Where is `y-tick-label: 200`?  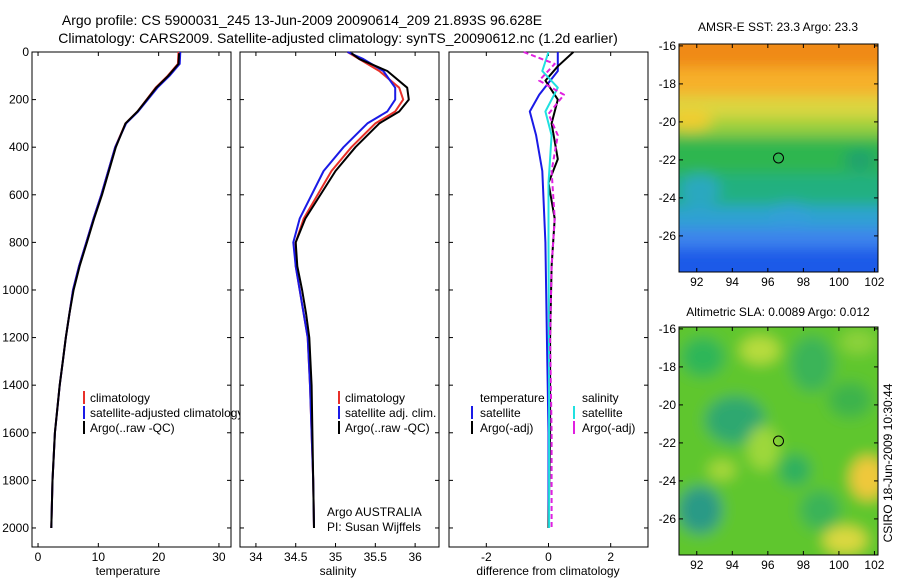 y-tick-label: 200 is located at coordinates (19, 100).